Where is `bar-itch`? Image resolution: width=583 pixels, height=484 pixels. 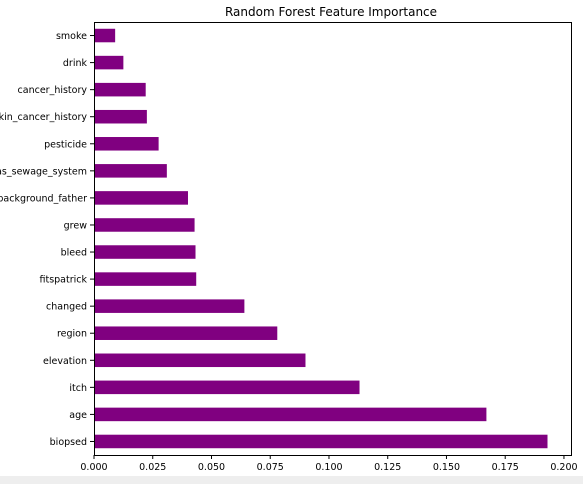 bar-itch is located at coordinates (227, 387).